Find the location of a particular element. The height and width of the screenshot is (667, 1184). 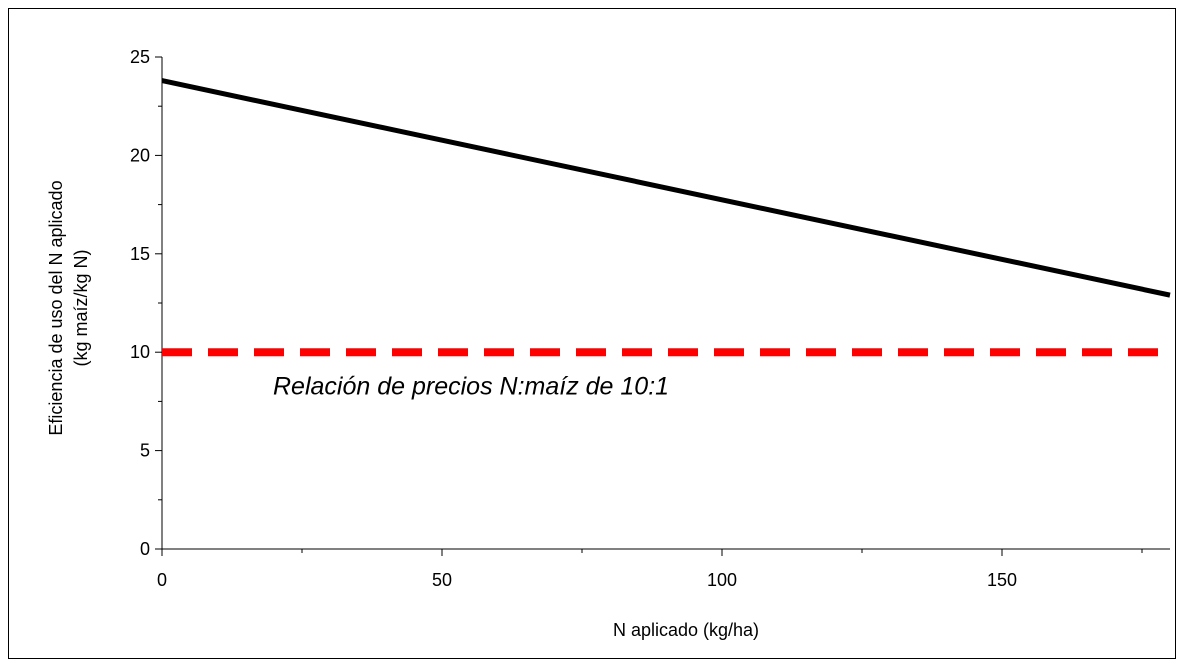

y-tick-label: 20 is located at coordinates (140, 155).